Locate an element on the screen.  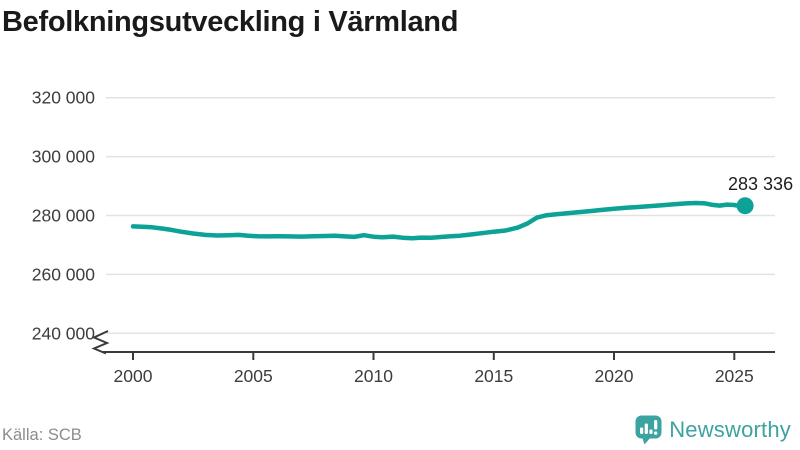
end-point-label: 283 336 is located at coordinates (760, 184).